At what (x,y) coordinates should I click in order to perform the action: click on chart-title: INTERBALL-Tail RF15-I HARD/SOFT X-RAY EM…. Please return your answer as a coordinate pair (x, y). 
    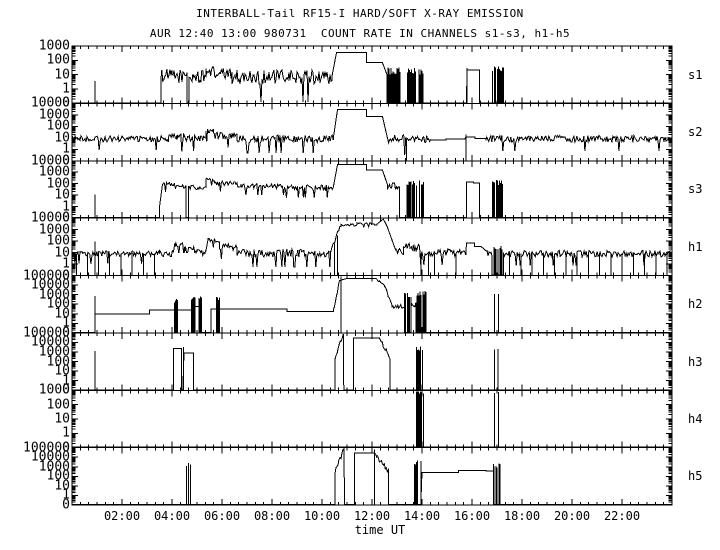
    Looking at the image, I should click on (360, 13).